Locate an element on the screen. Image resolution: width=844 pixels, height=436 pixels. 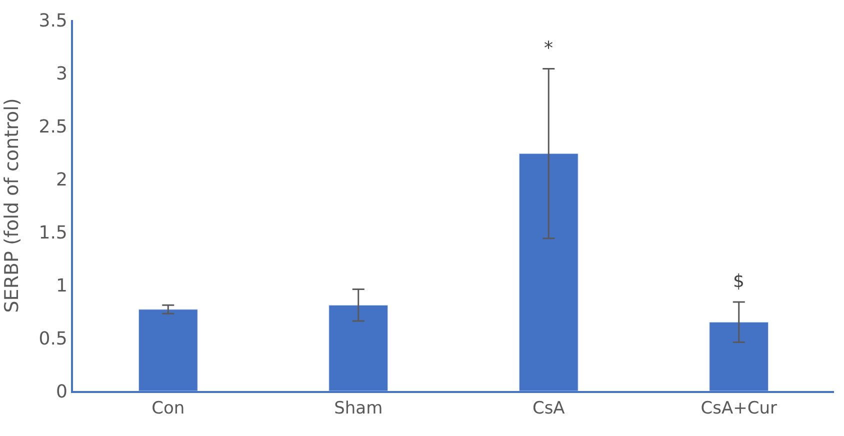
y-tick-label: 3 is located at coordinates (62, 73).